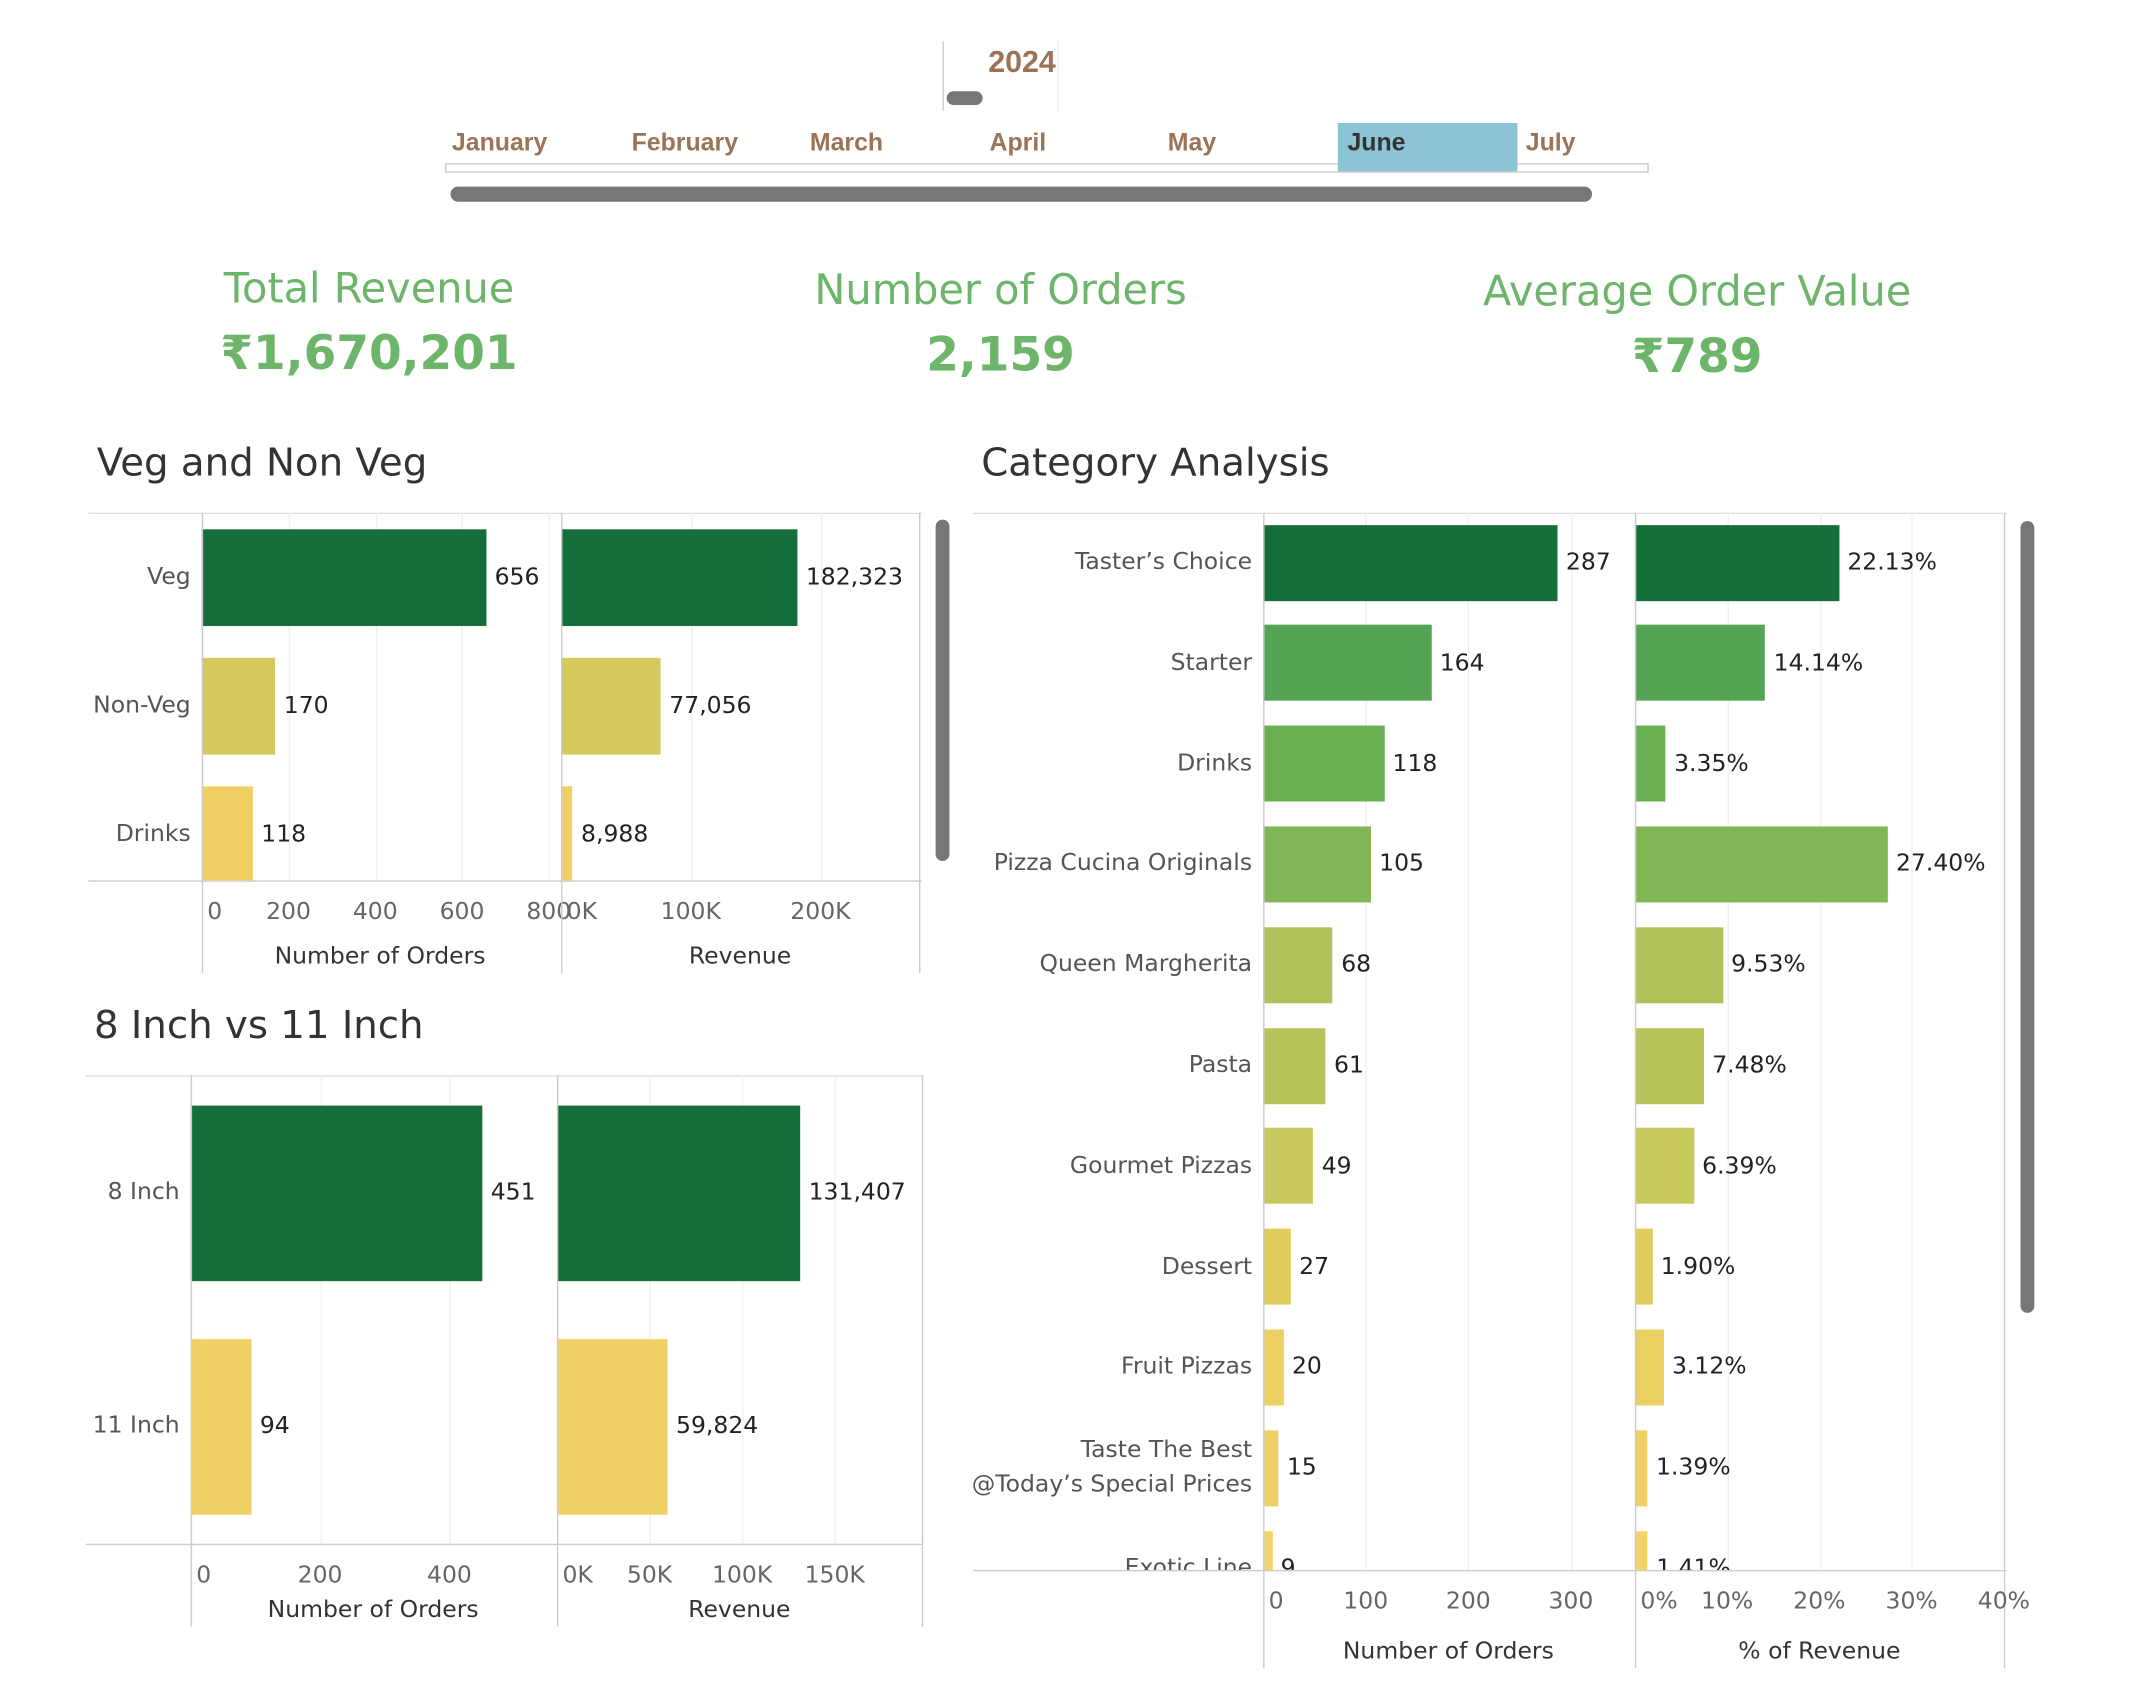  I want to click on kpi-title: Number of Orders, so click(1000, 291).